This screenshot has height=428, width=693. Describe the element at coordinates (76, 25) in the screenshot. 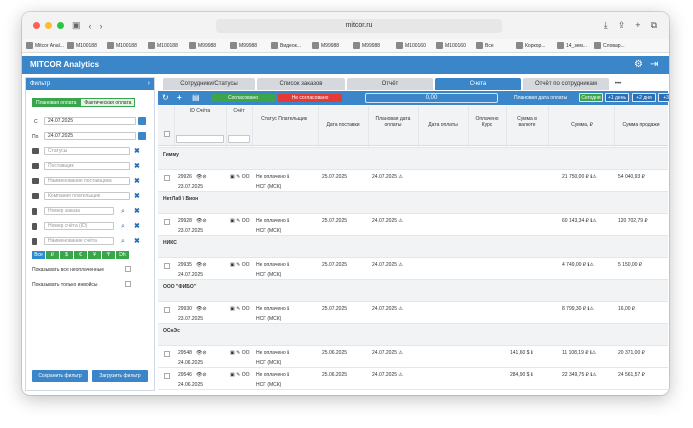

I see `sidebar-toggle-icon: ▣` at that location.